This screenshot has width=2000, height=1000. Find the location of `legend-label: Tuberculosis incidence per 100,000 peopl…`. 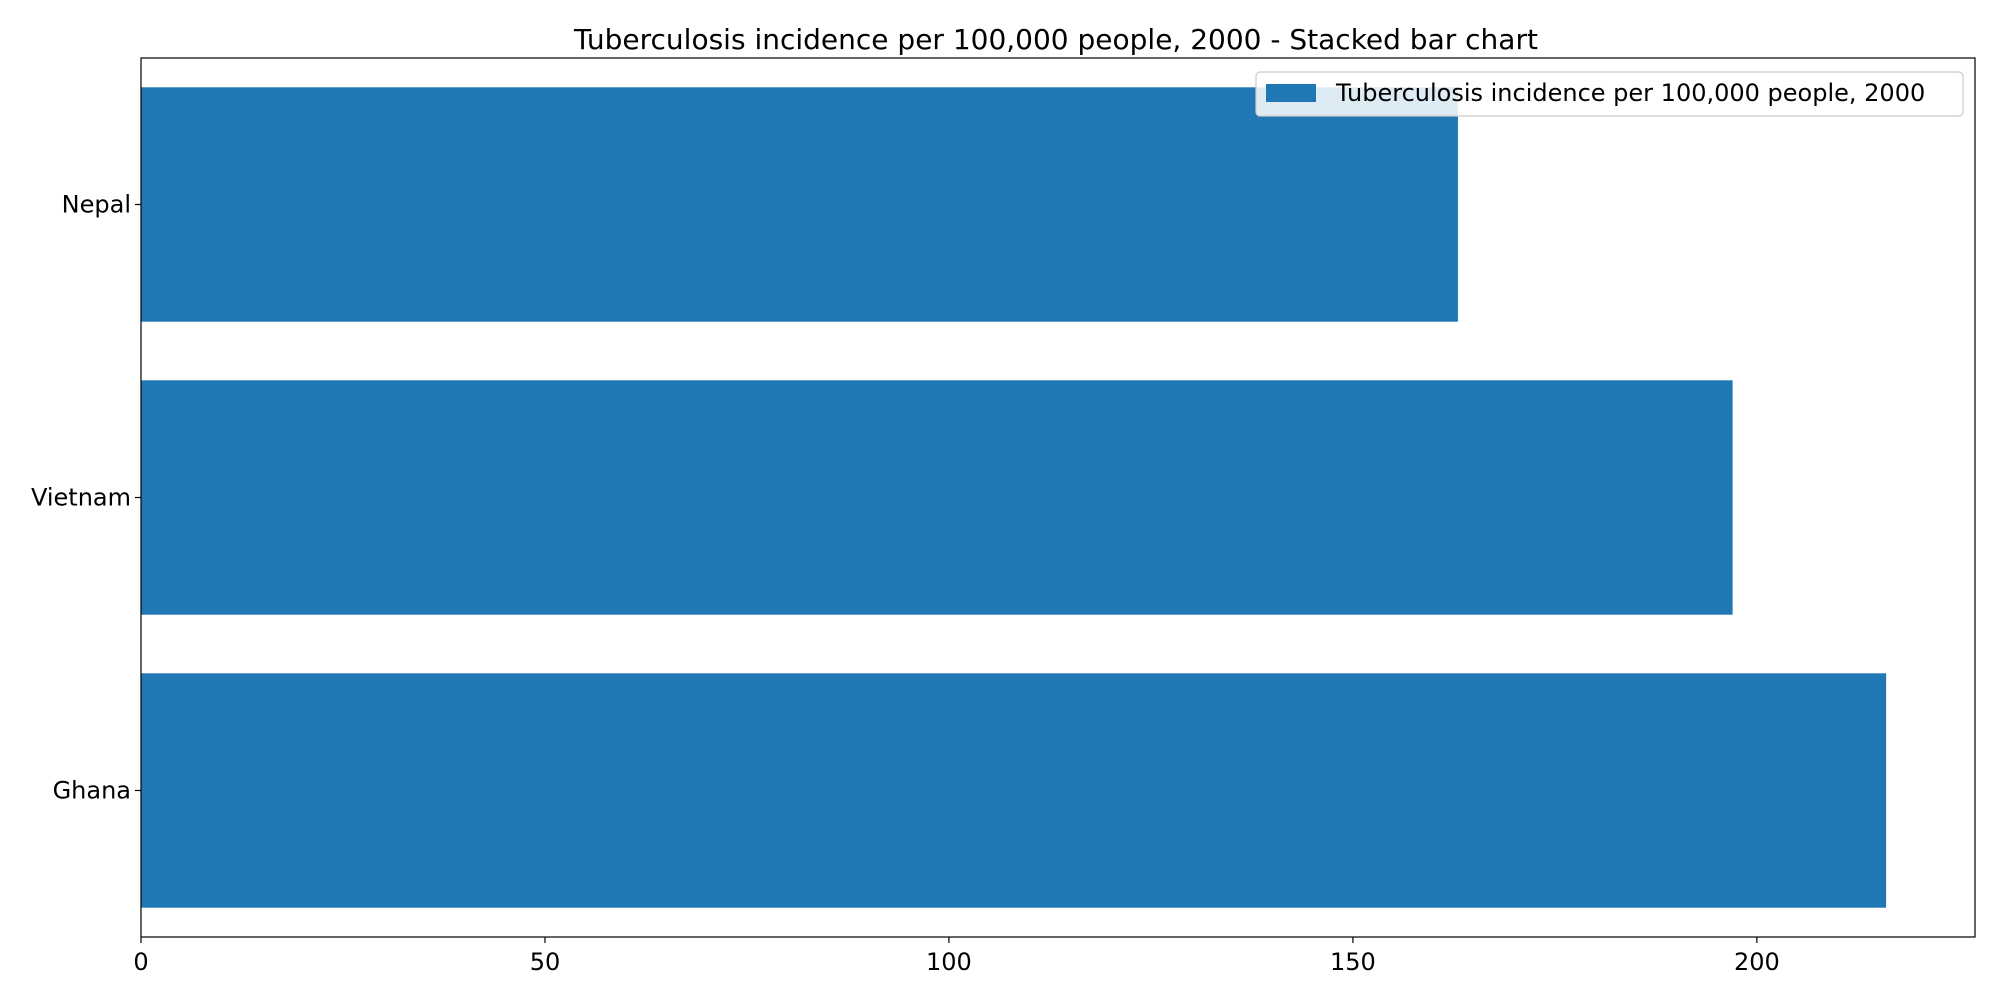

legend-label: Tuberculosis incidence per 100,000 peopl… is located at coordinates (1630, 93).